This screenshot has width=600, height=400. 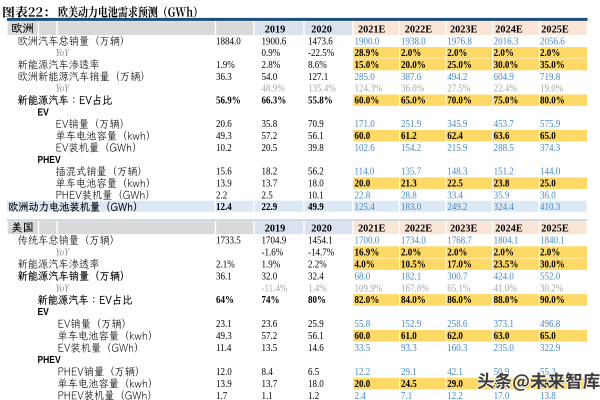 What do you see at coordinates (270, 325) in the screenshot?
I see `svg-text: 23.6` at bounding box center [270, 325].